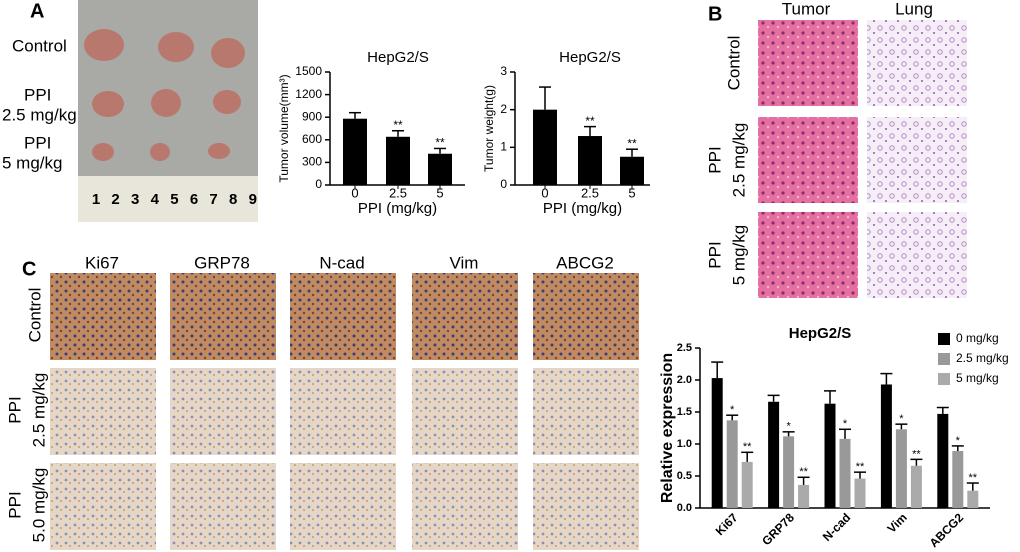  I want to click on y-tick-label: 2, so click(503, 109).